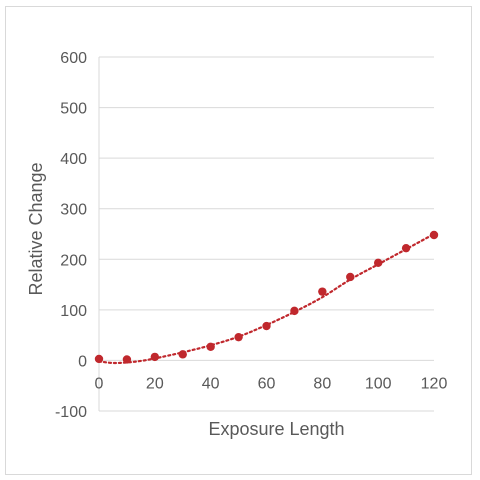 The width and height of the screenshot is (480, 480). What do you see at coordinates (155, 383) in the screenshot?
I see `x-tick-label: 20` at bounding box center [155, 383].